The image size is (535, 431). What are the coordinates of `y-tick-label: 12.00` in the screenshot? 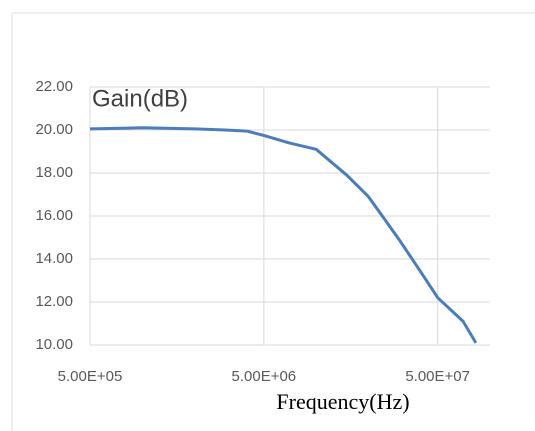 It's located at (54, 301).